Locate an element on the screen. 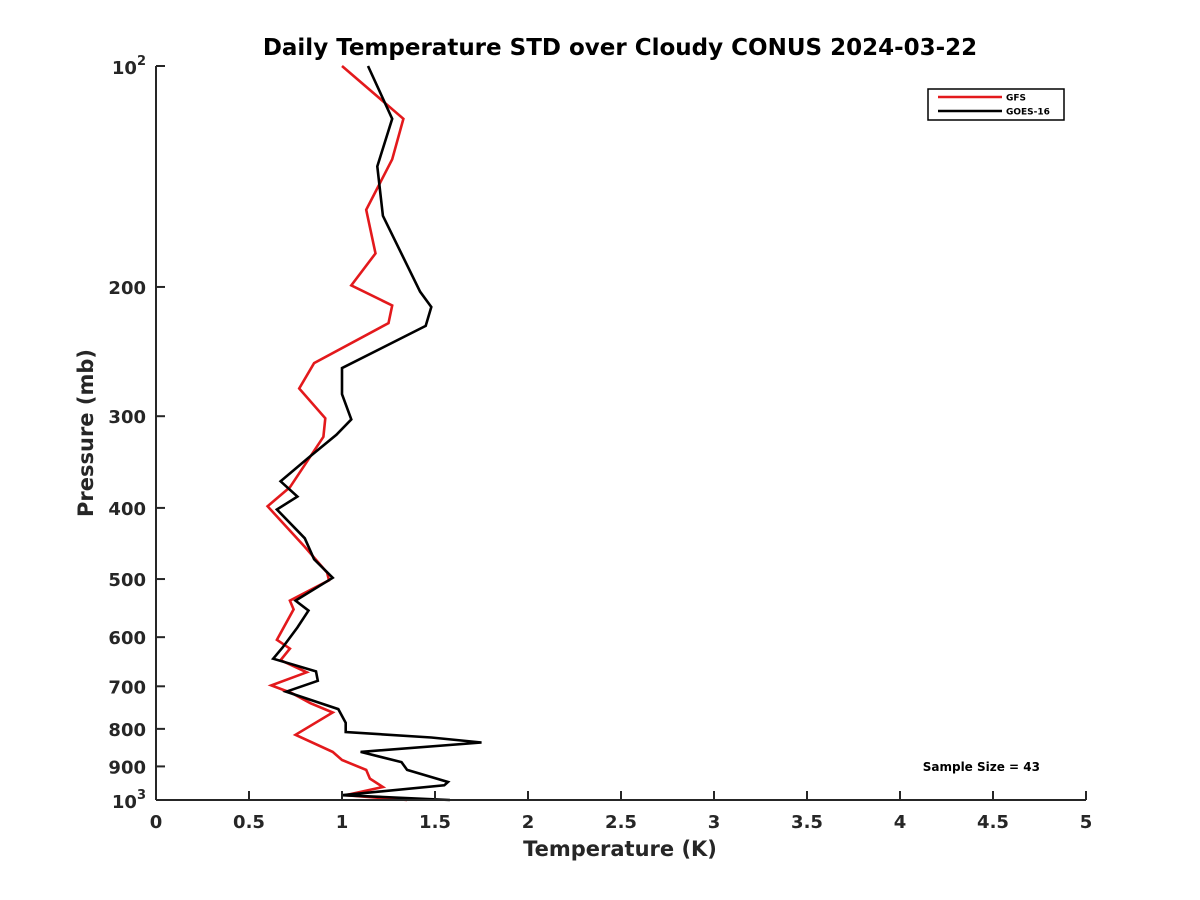 Image resolution: width=1200 pixels, height=900 pixels. legend-label-goes-16: GOES-16 is located at coordinates (1028, 113).